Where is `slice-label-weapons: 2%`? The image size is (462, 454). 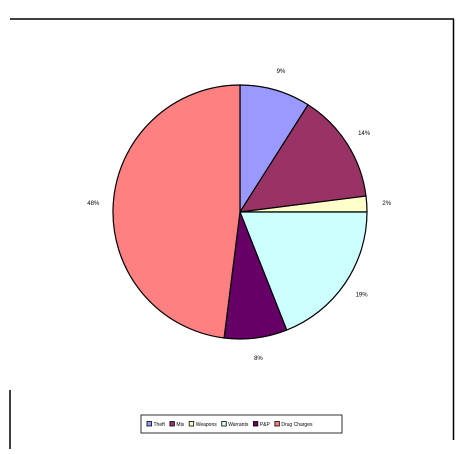
slice-label-weapons: 2% is located at coordinates (386, 204).